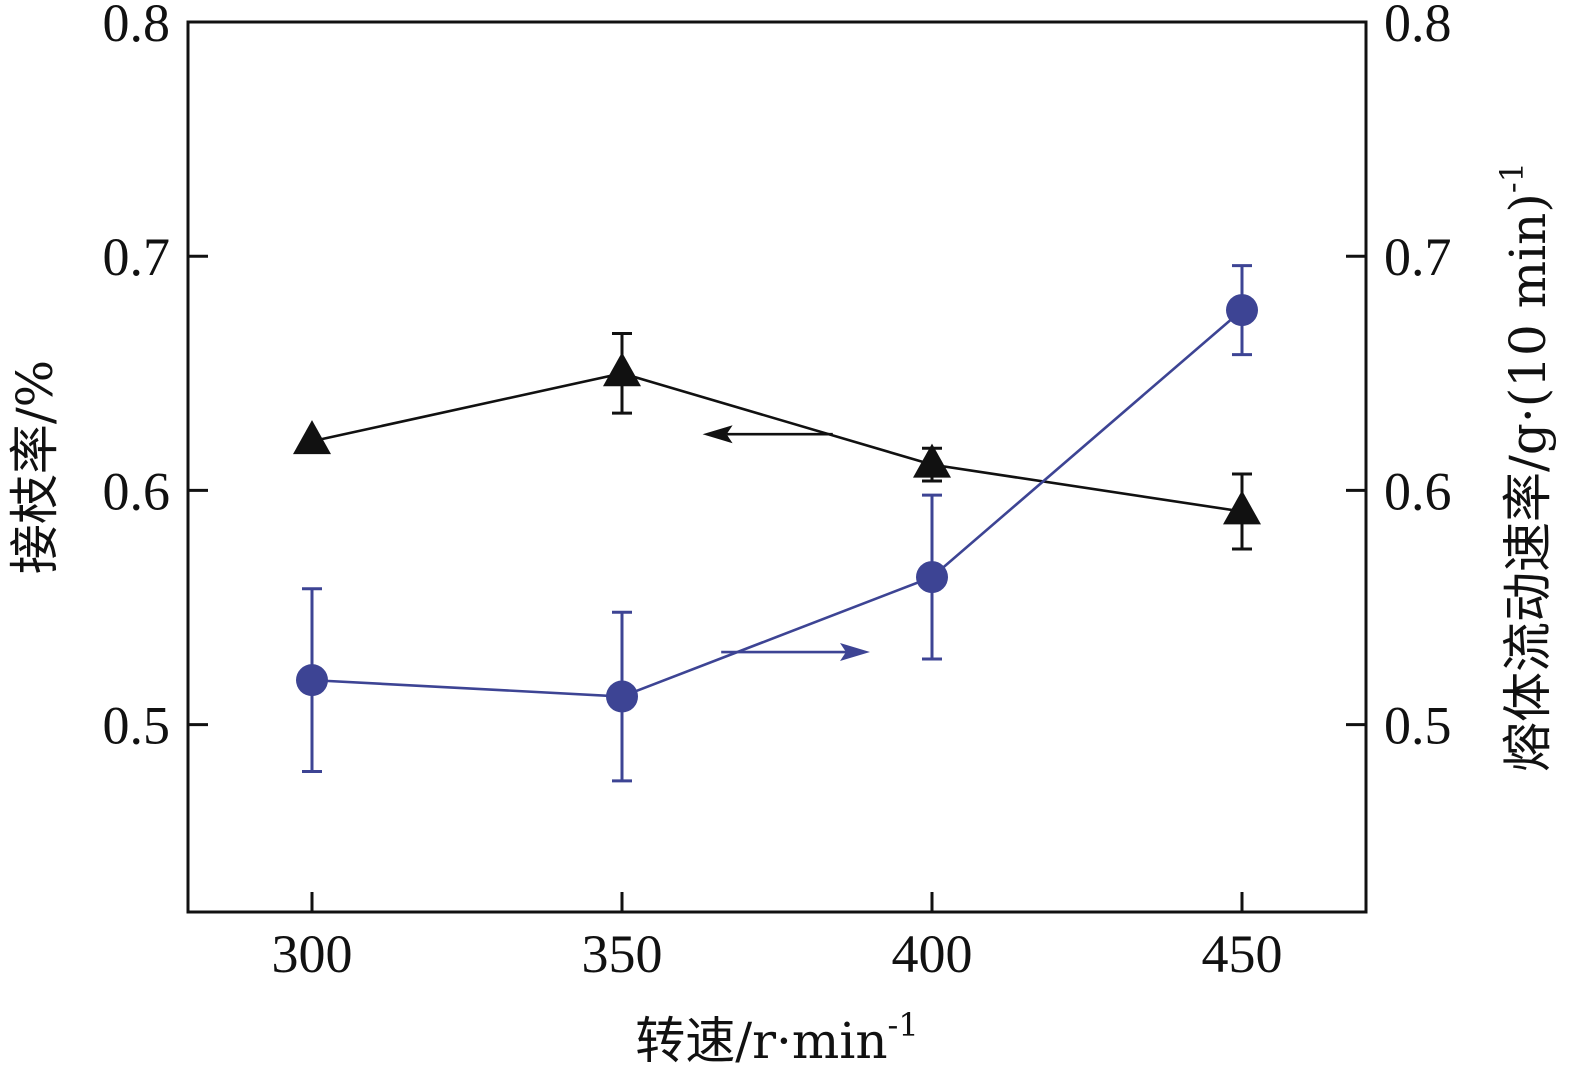 This screenshot has width=1570, height=1070. Describe the element at coordinates (761, 1041) in the screenshot. I see `x-axis-title-text: 转速/r·min` at that location.